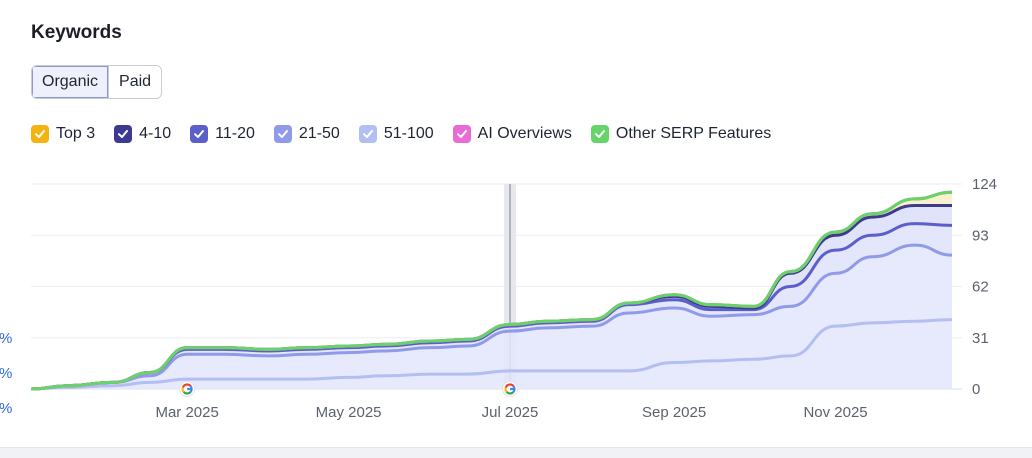 The height and width of the screenshot is (458, 1032). Describe the element at coordinates (516, 452) in the screenshot. I see `bottom-divider` at that location.